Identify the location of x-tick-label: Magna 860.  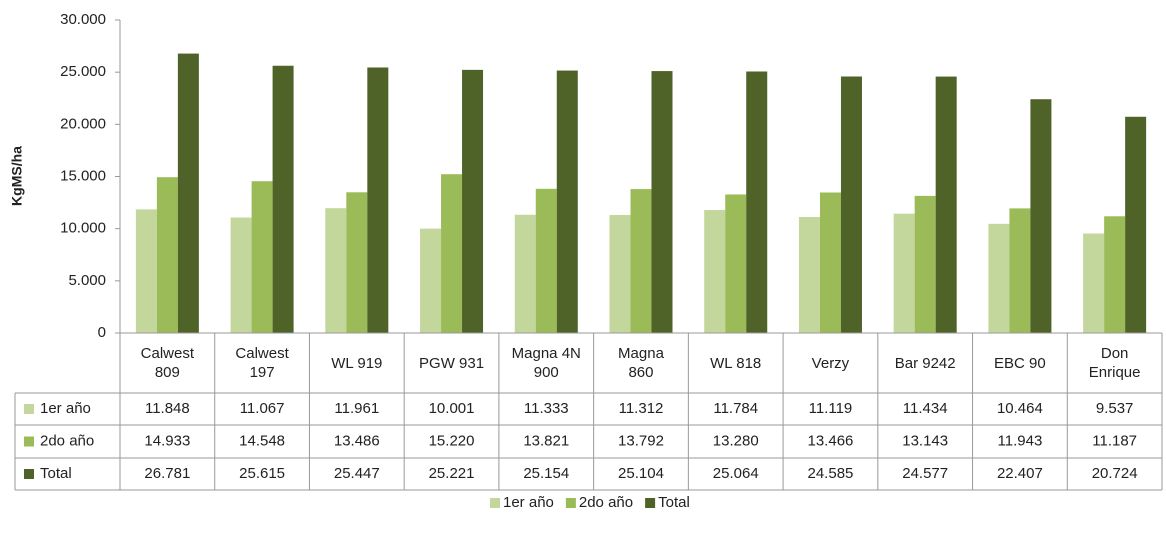
(641, 363).